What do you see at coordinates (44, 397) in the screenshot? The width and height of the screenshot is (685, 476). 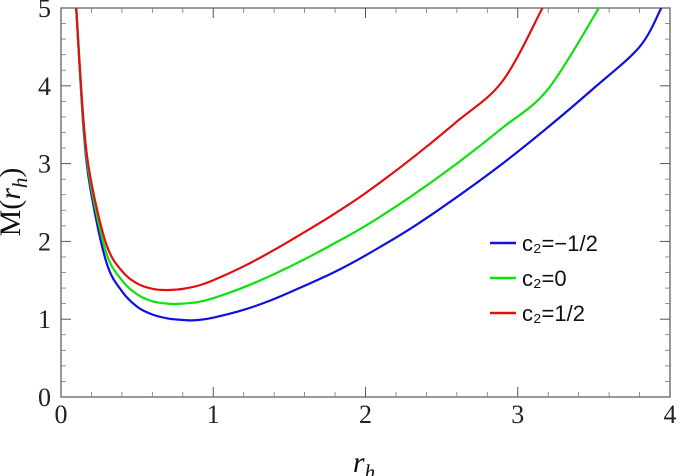 I see `y-tick-label: 0` at bounding box center [44, 397].